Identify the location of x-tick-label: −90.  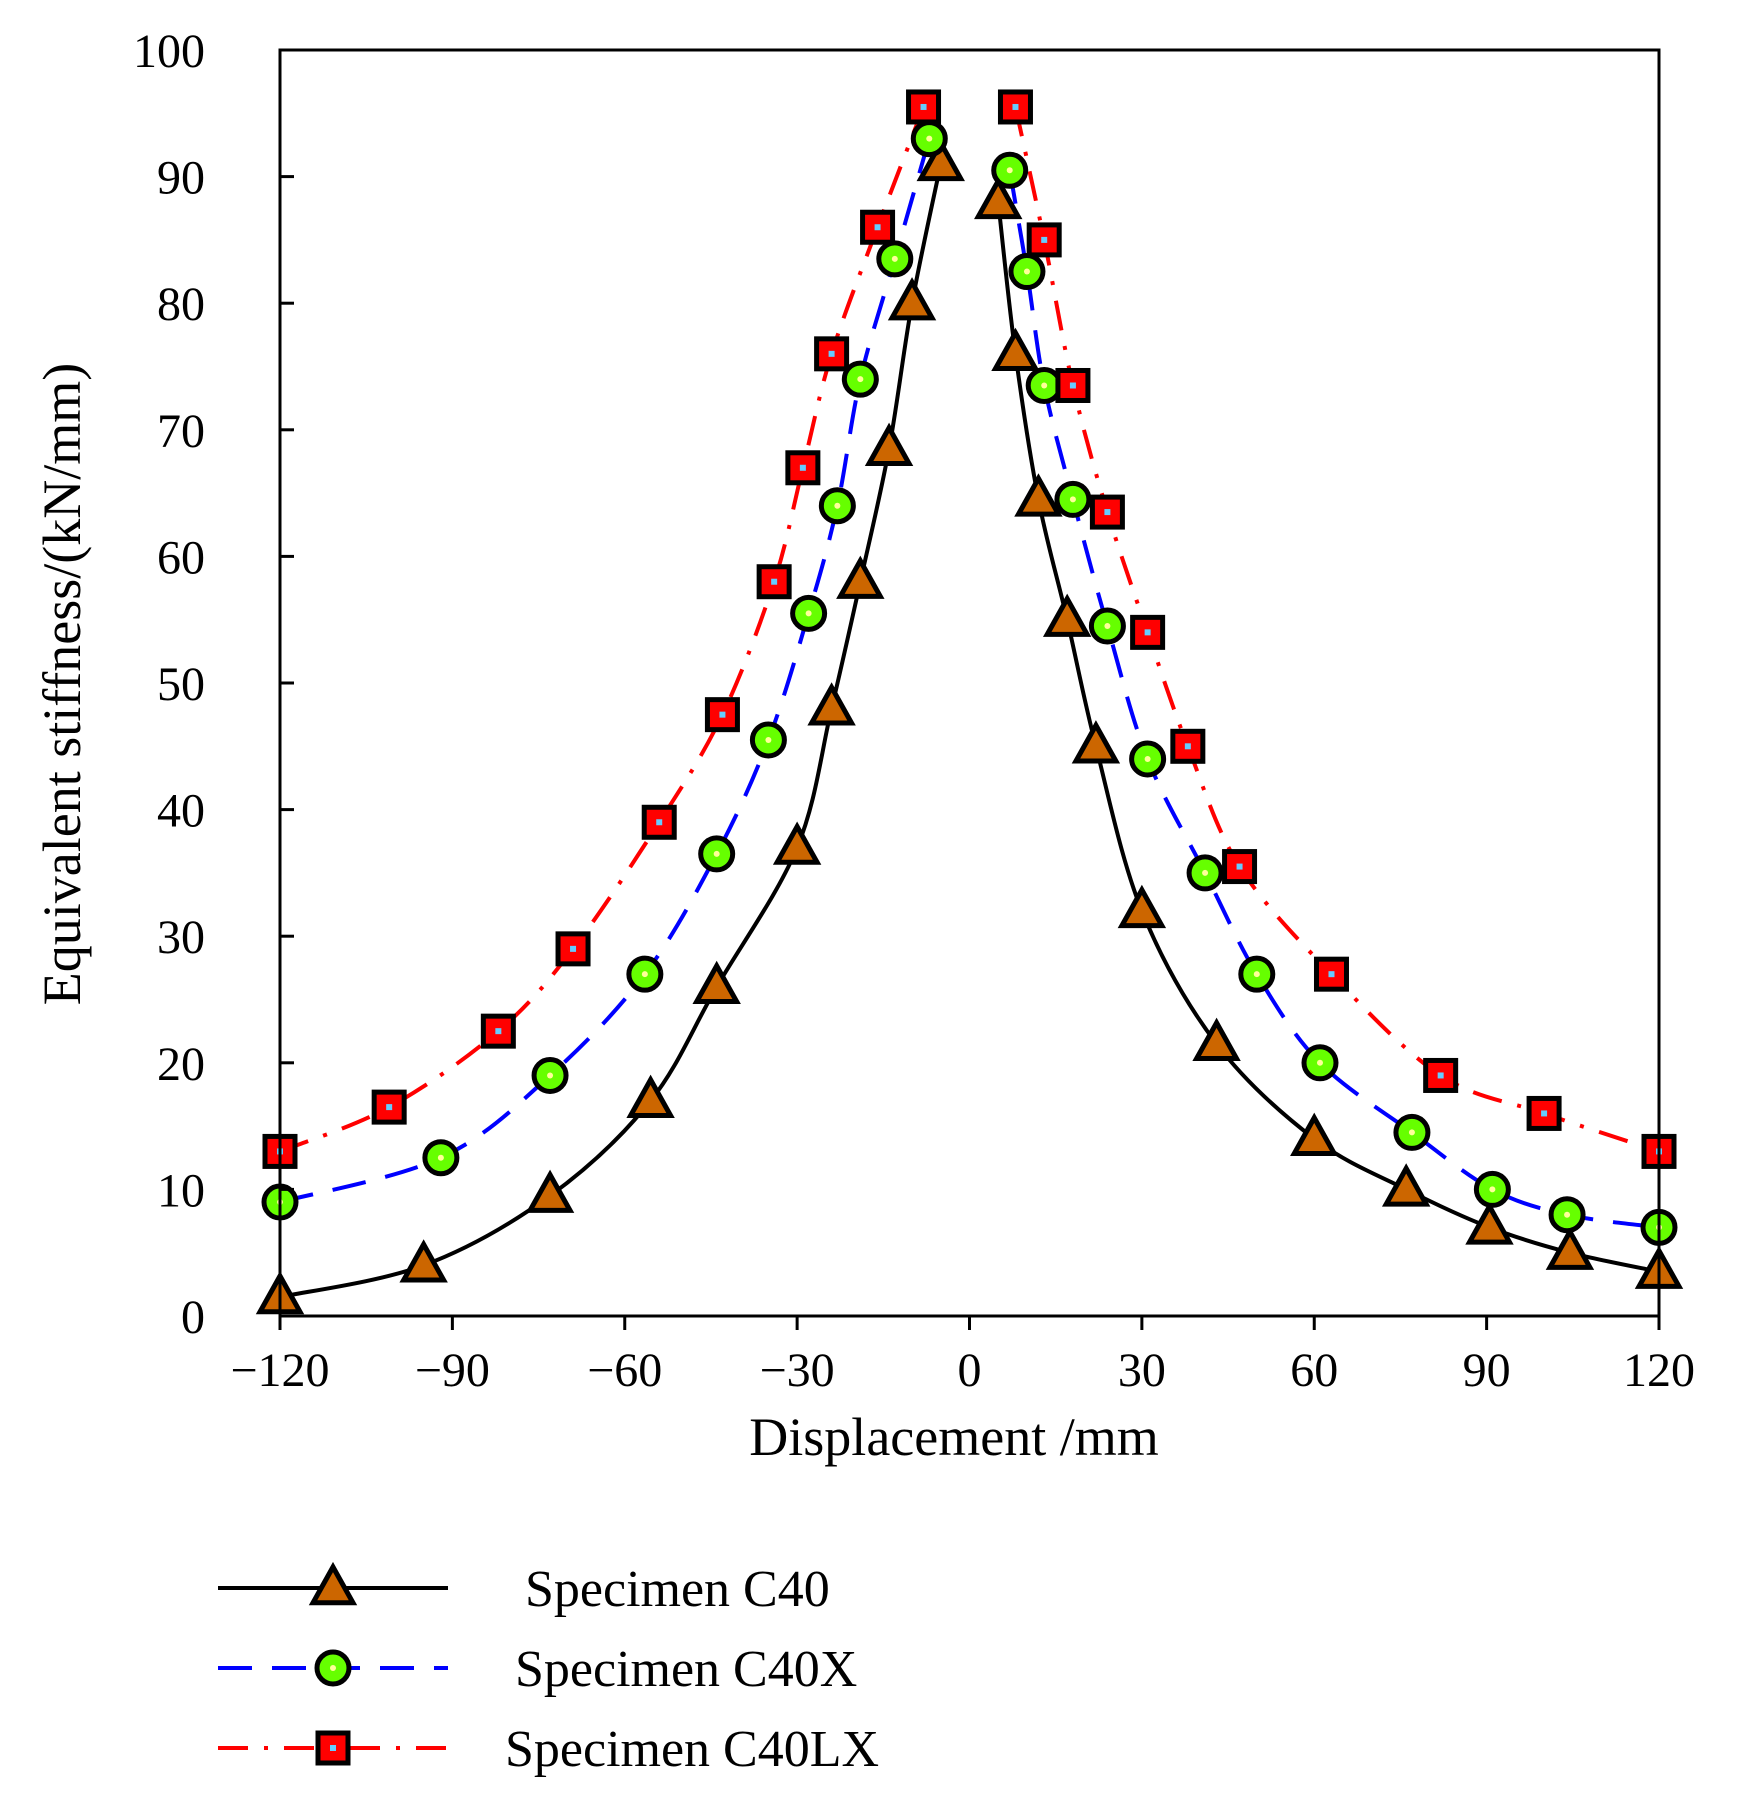
(452, 1370).